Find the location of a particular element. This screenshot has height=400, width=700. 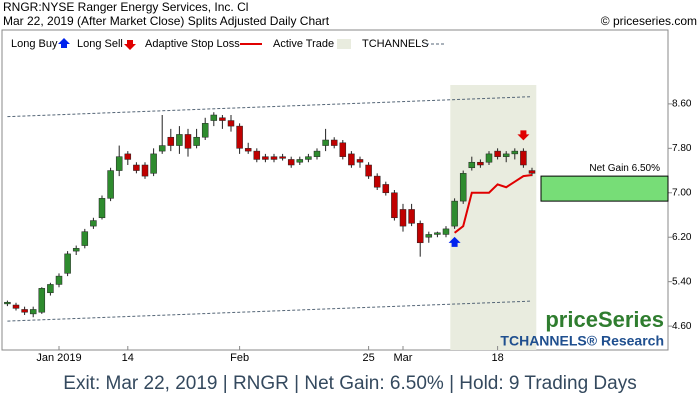

legend-sell-icon is located at coordinates (130, 45).